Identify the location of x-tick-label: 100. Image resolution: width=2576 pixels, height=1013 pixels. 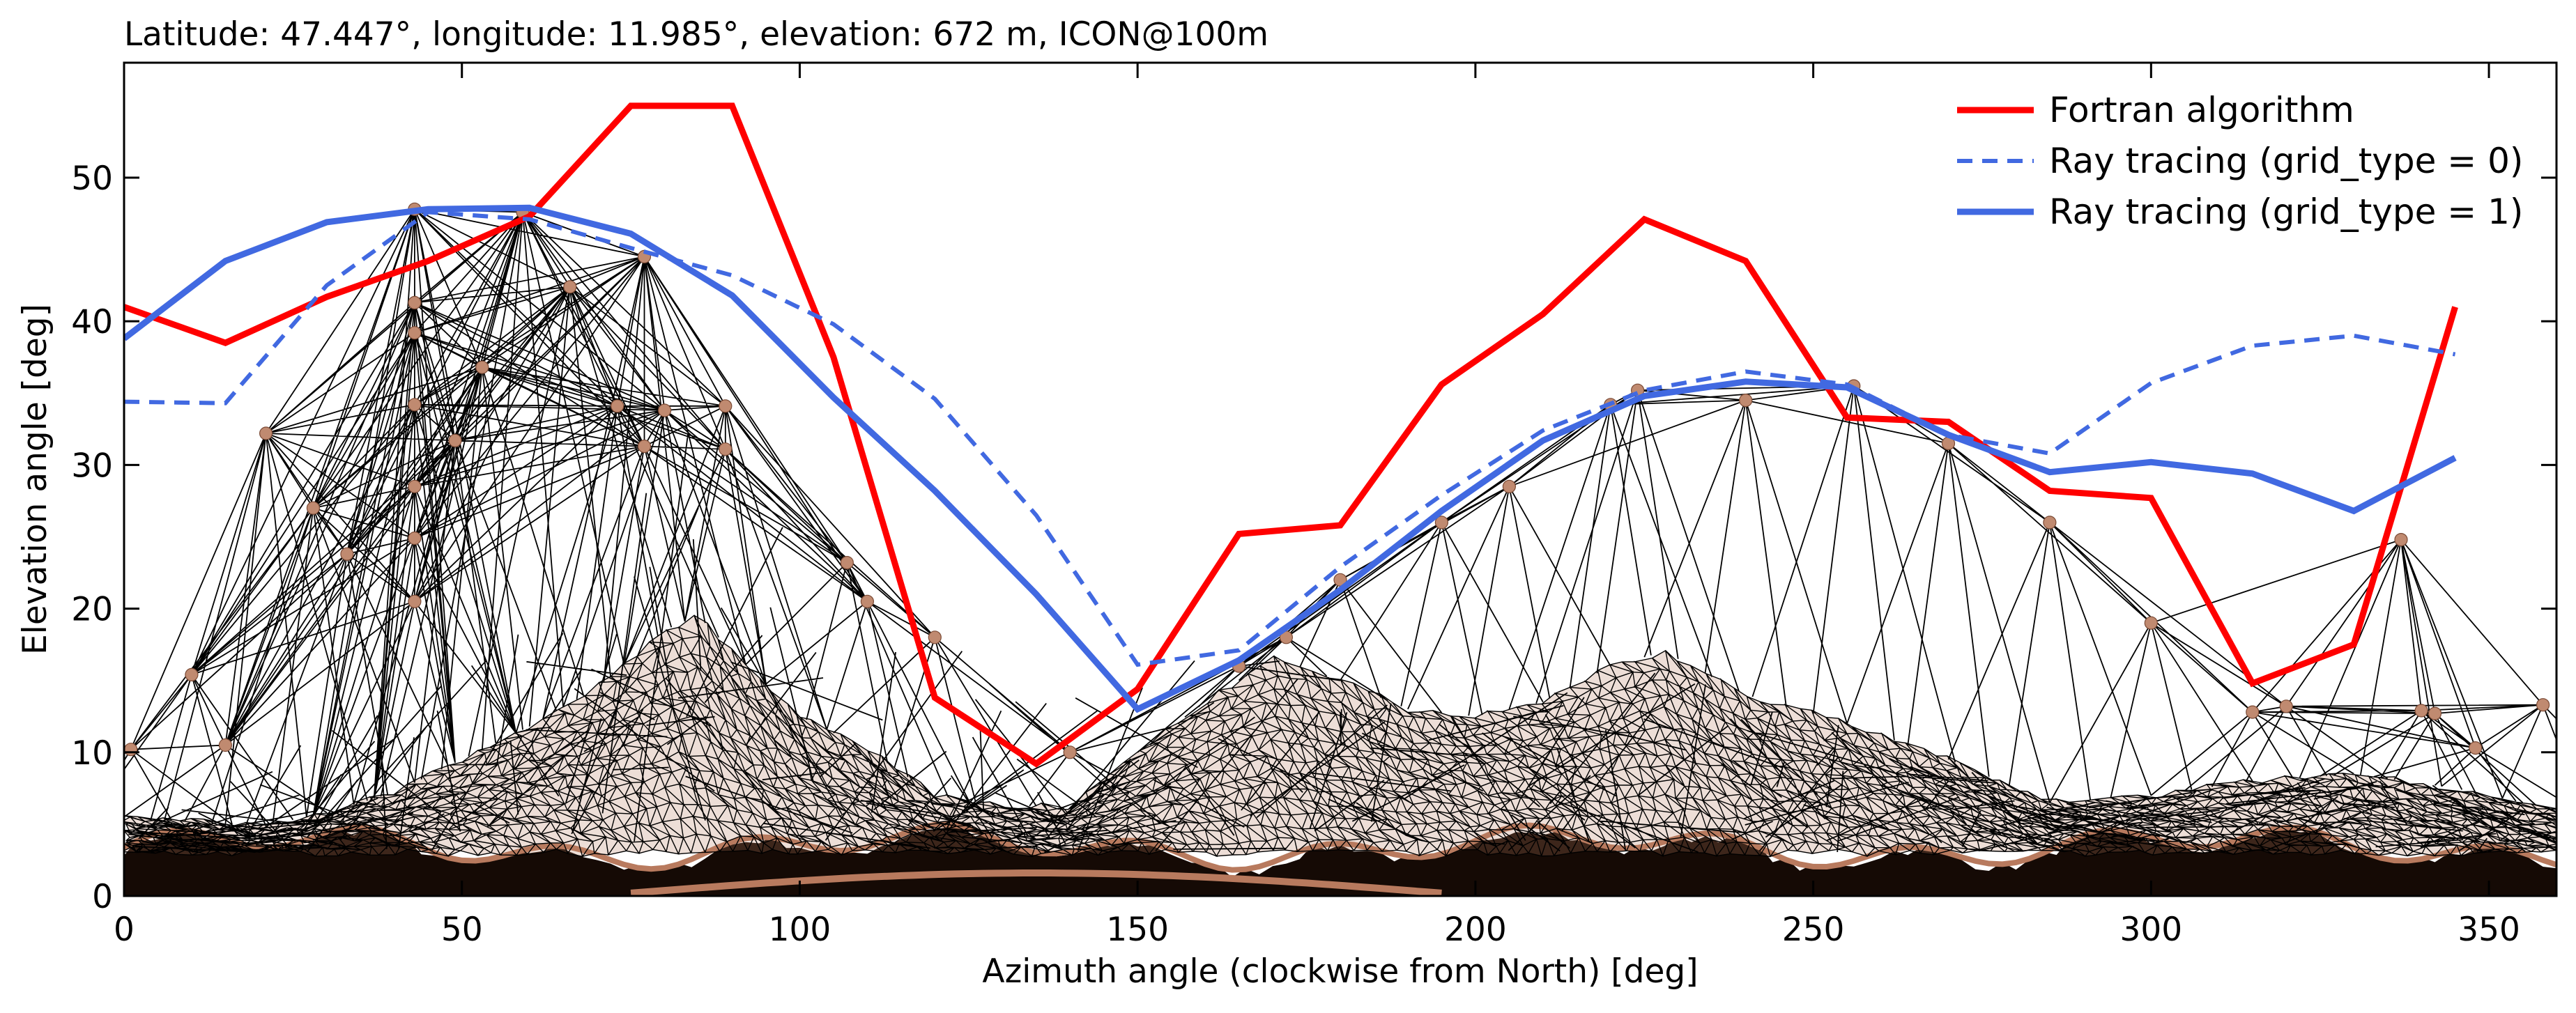
(800, 930).